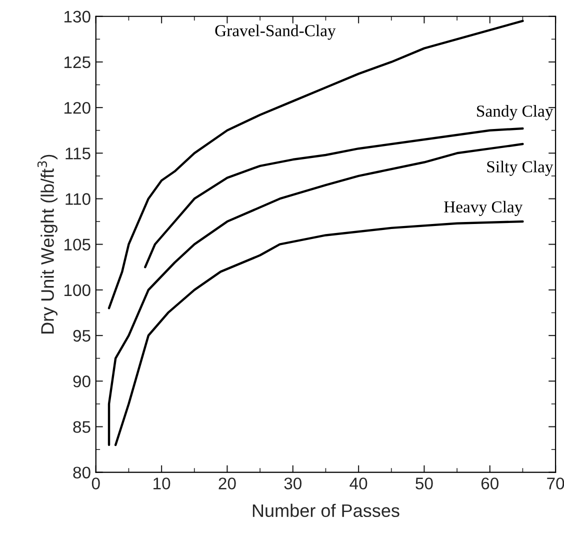 This screenshot has width=564, height=546. Describe the element at coordinates (77, 244) in the screenshot. I see `y-tick-label: 105` at that location.